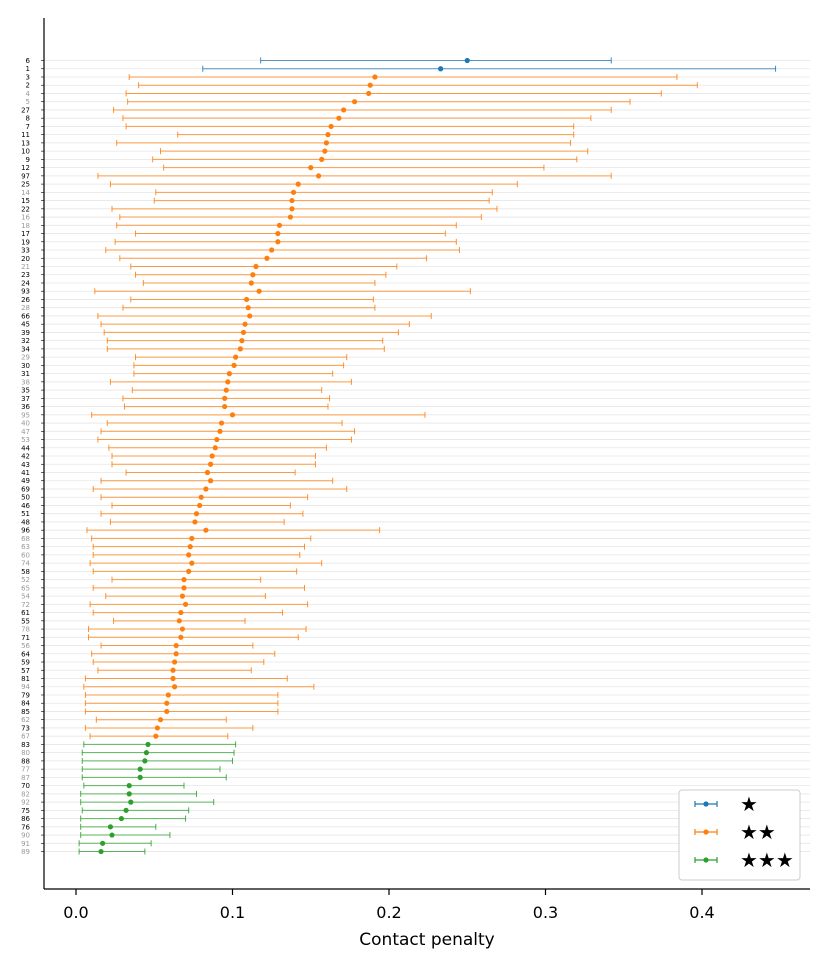  Describe the element at coordinates (25, 275) in the screenshot. I see `y-tick-label: 23` at that location.